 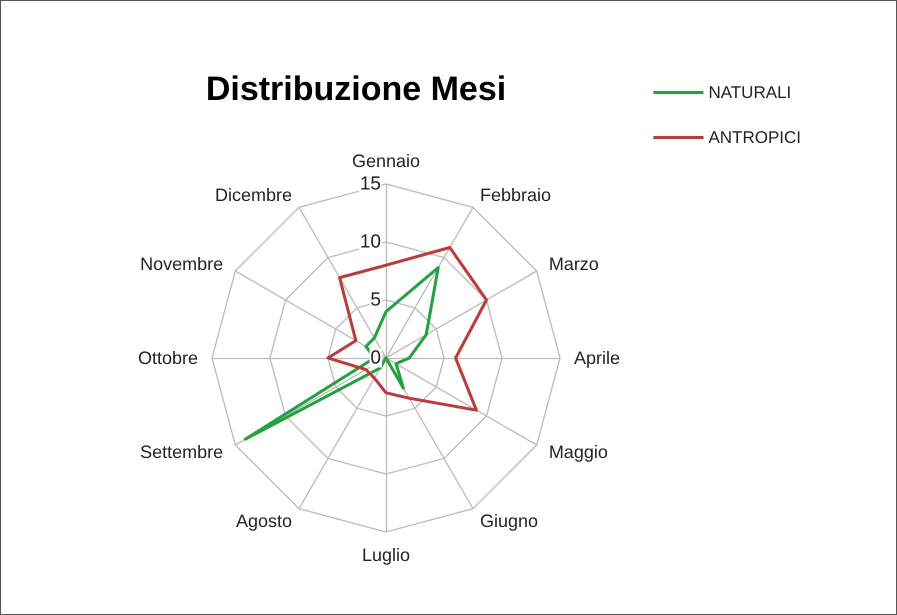 I want to click on y-tick-label: 10, so click(x=370, y=242).